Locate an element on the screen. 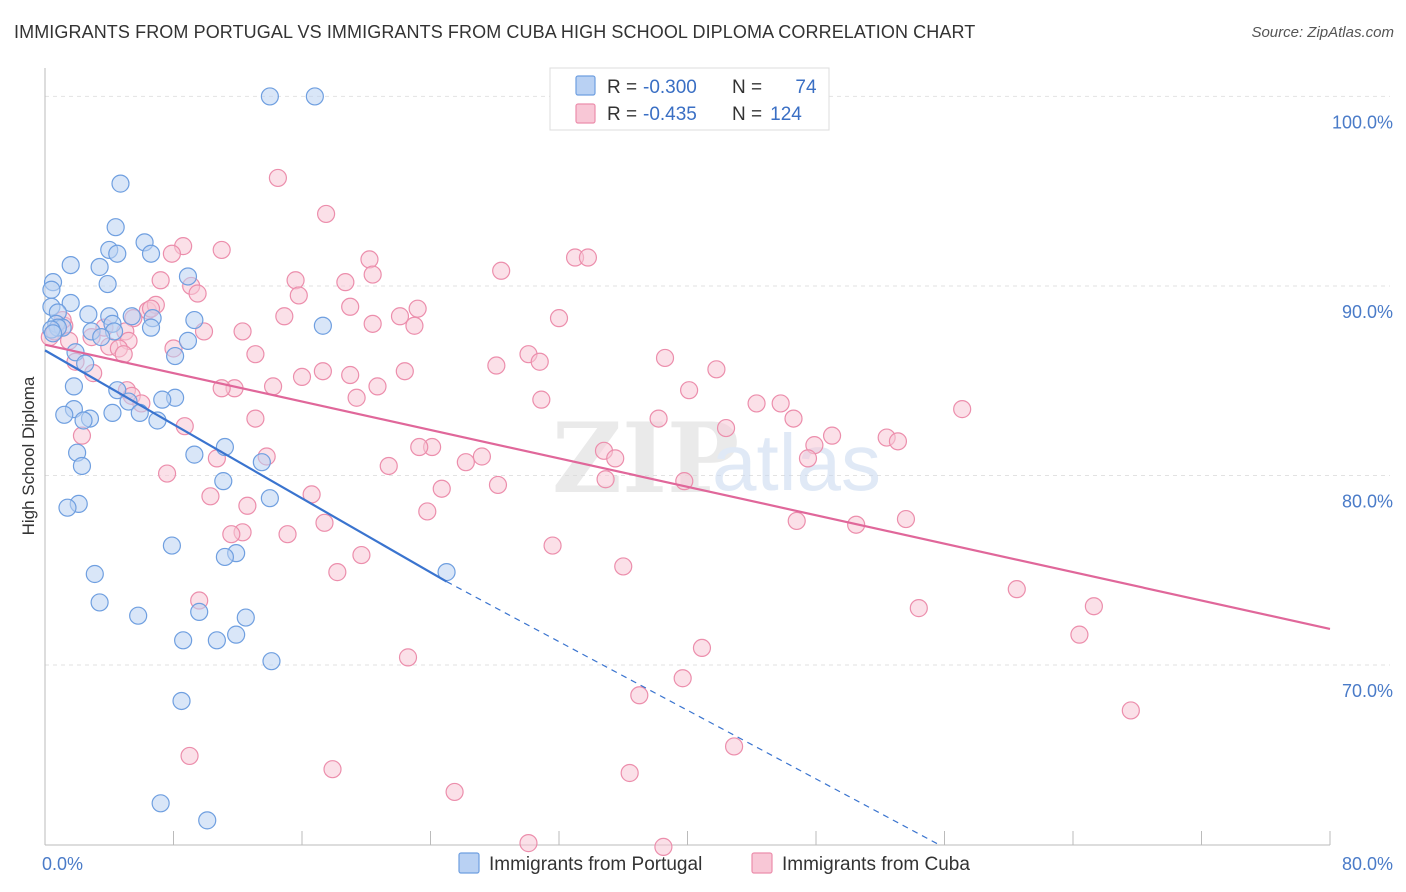 Image resolution: width=1406 pixels, height=892 pixels. y-tick-label: 80.0% is located at coordinates (1367, 501).